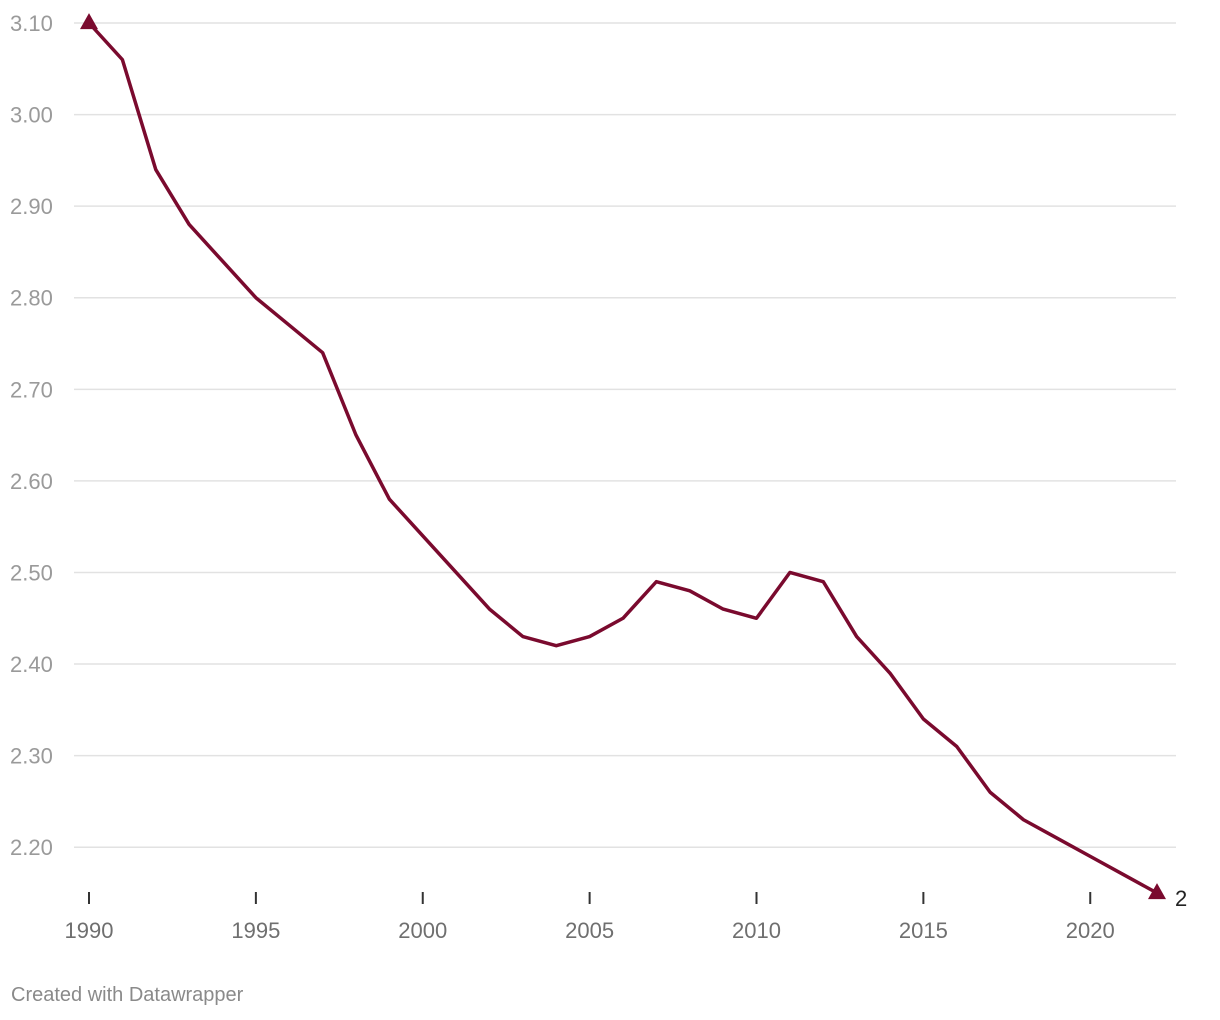 The image size is (1220, 1020). I want to click on x-tick-label: 2015, so click(923, 930).